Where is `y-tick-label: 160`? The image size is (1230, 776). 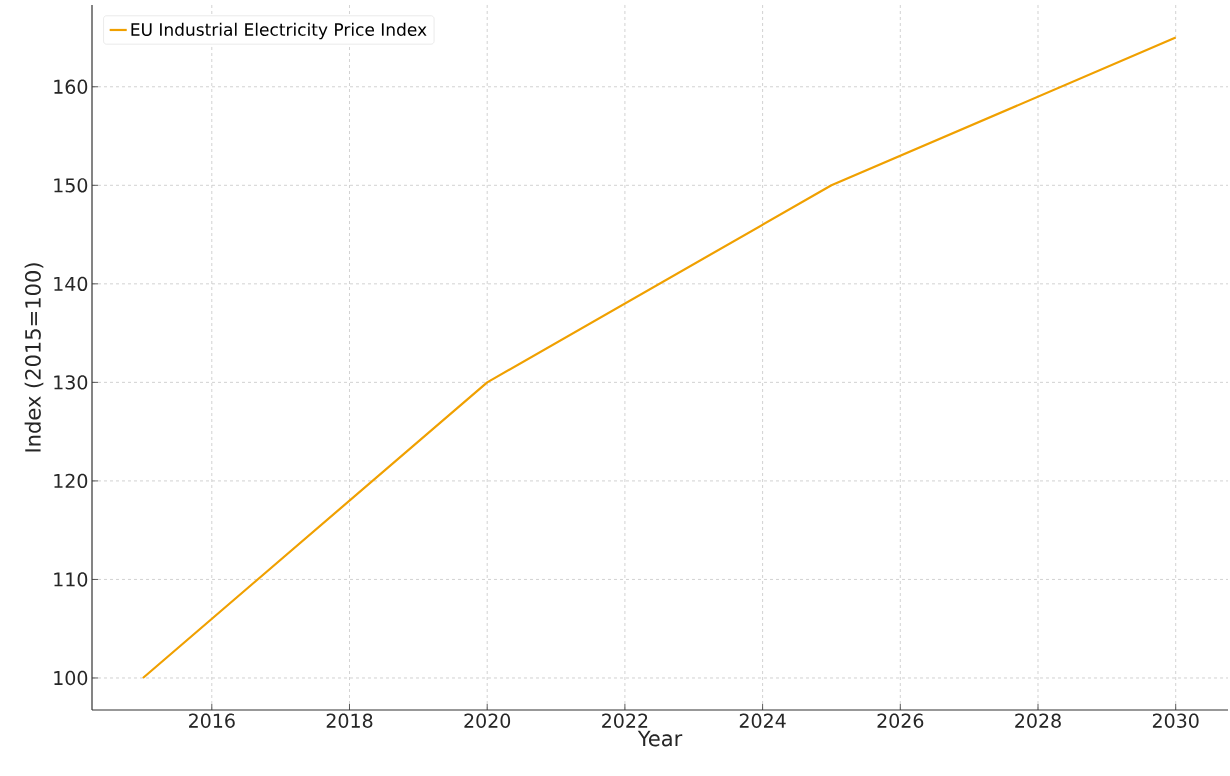 y-tick-label: 160 is located at coordinates (71, 86).